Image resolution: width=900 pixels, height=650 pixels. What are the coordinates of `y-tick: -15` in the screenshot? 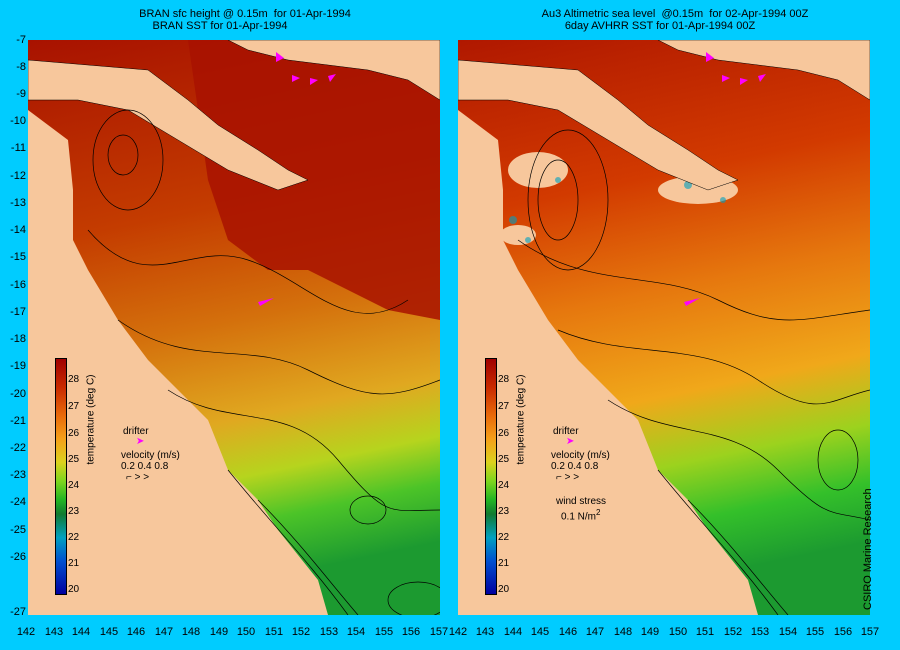 It's located at (18, 257).